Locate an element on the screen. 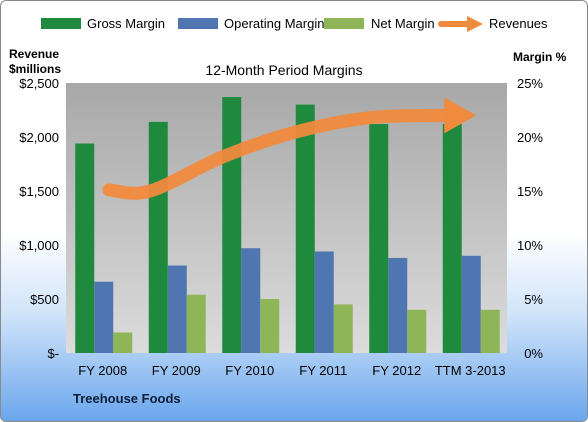 The height and width of the screenshot is (422, 588). legend-label-operating-margin: Operating Margin is located at coordinates (274, 23).